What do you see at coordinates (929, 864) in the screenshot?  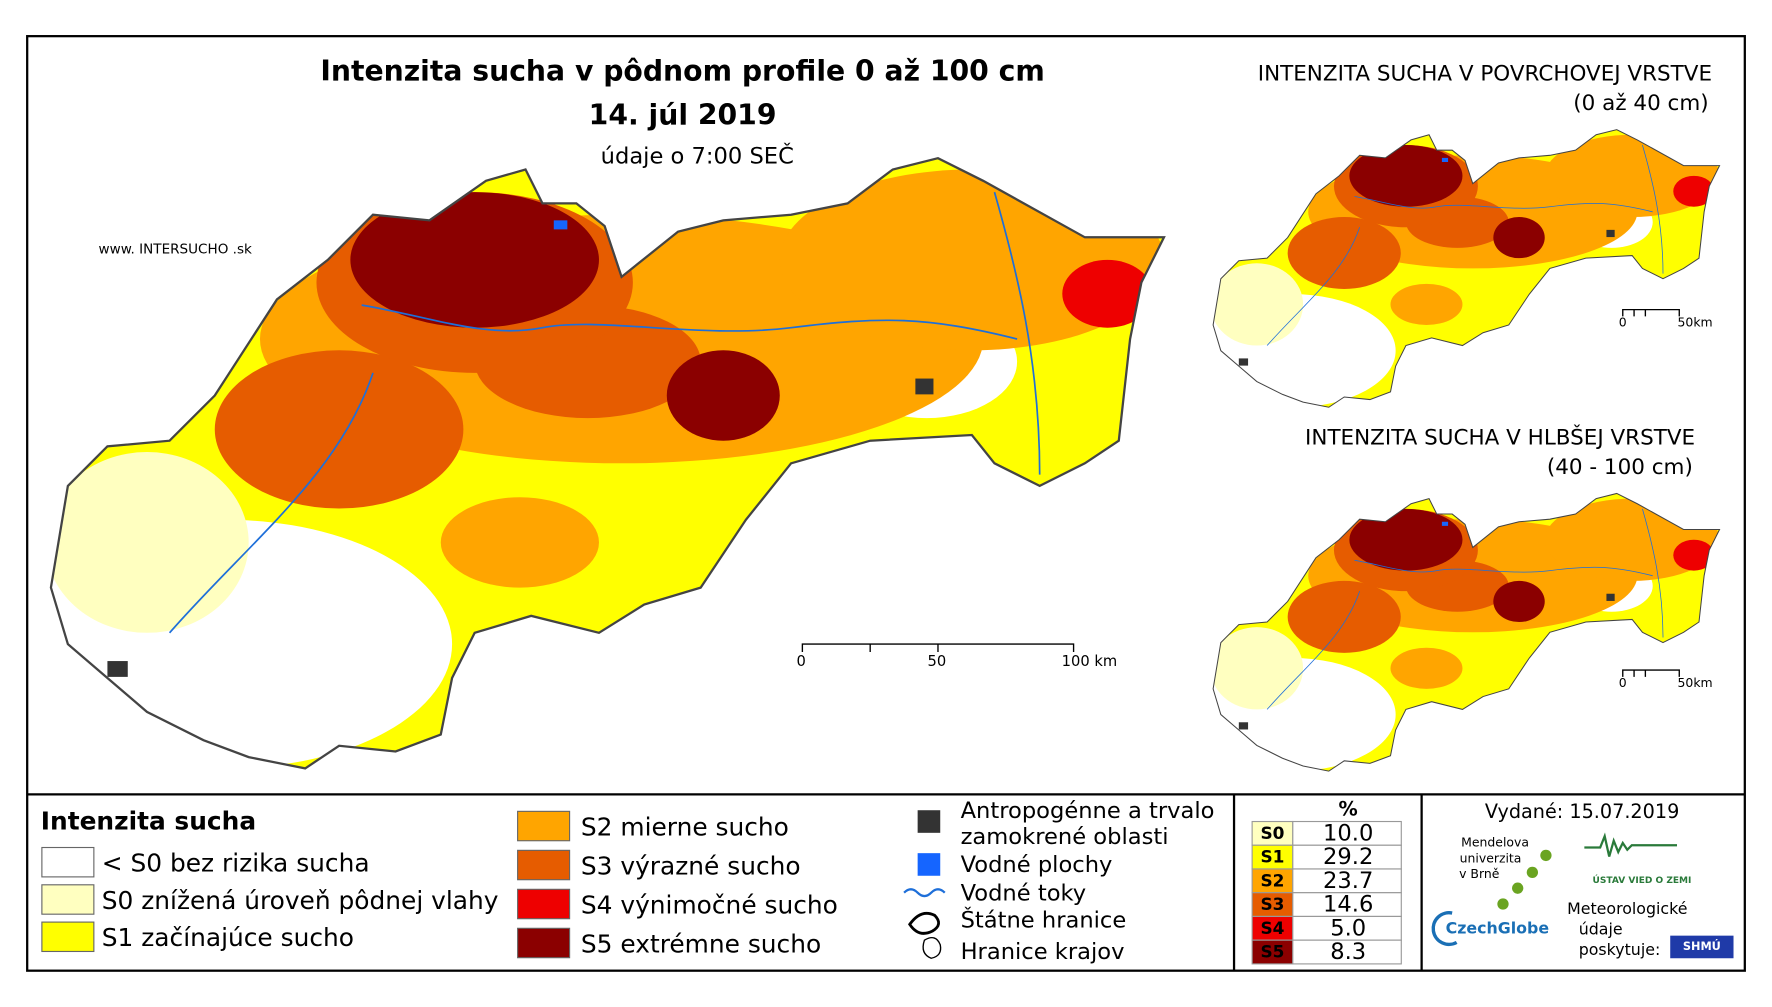 I see `icon-water` at bounding box center [929, 864].